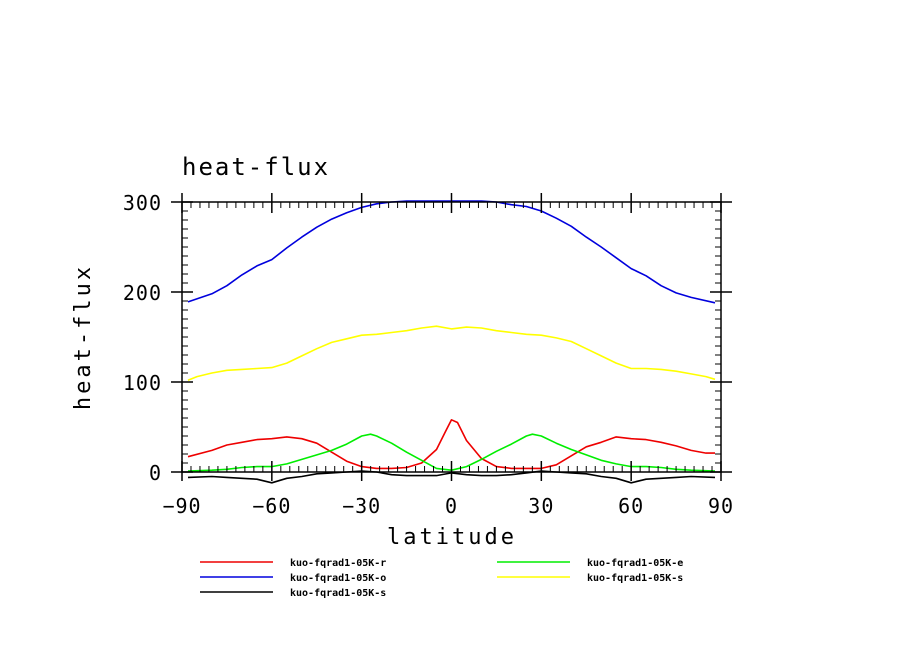  Describe the element at coordinates (451, 506) in the screenshot. I see `x-tick-label: 0` at that location.